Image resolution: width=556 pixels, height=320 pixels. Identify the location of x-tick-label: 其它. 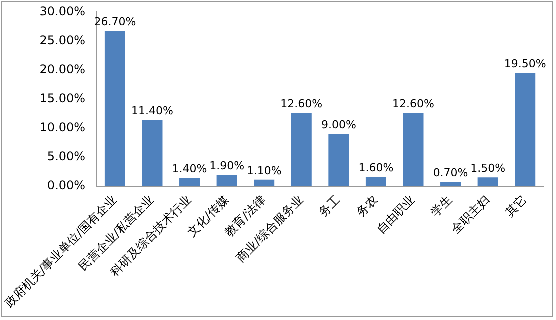
(516, 206).